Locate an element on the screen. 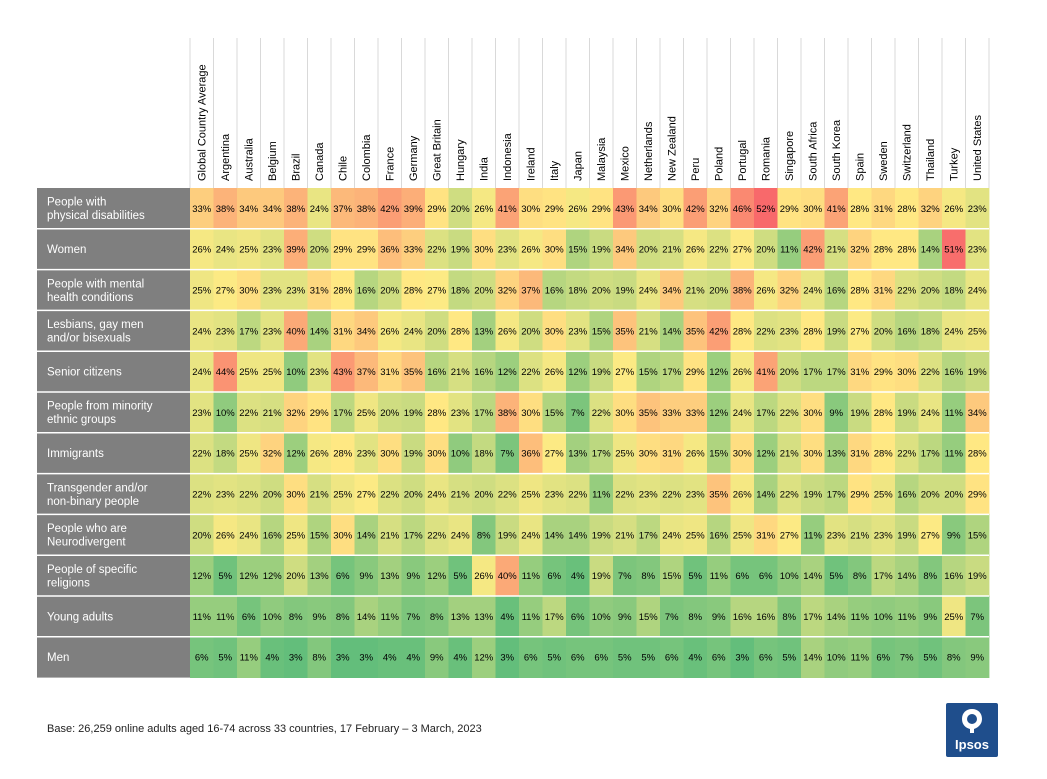 Image resolution: width=1047 pixels, height=779 pixels. column-header: South Korea is located at coordinates (837, 150).